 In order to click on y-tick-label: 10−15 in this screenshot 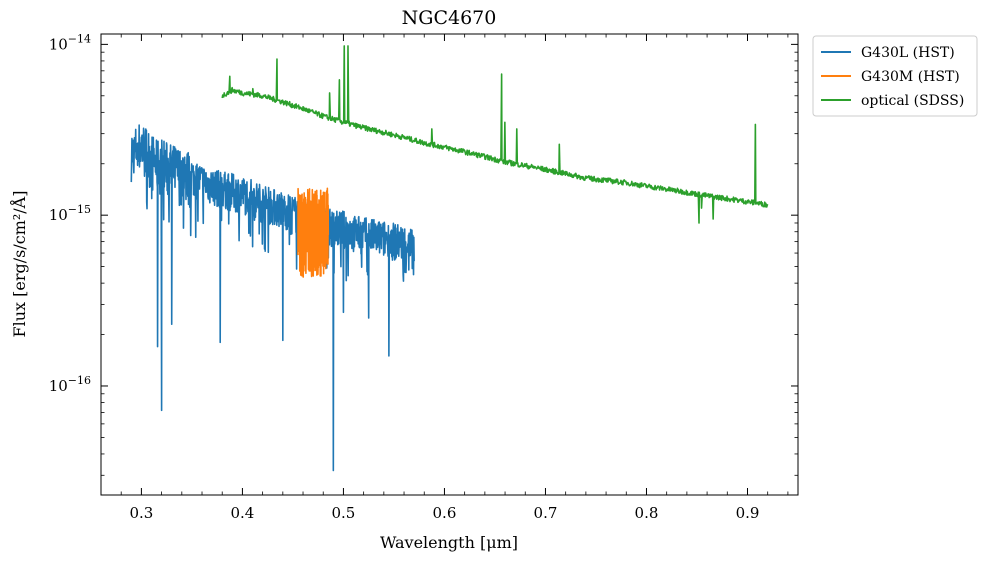, I will do `click(70, 213)`.